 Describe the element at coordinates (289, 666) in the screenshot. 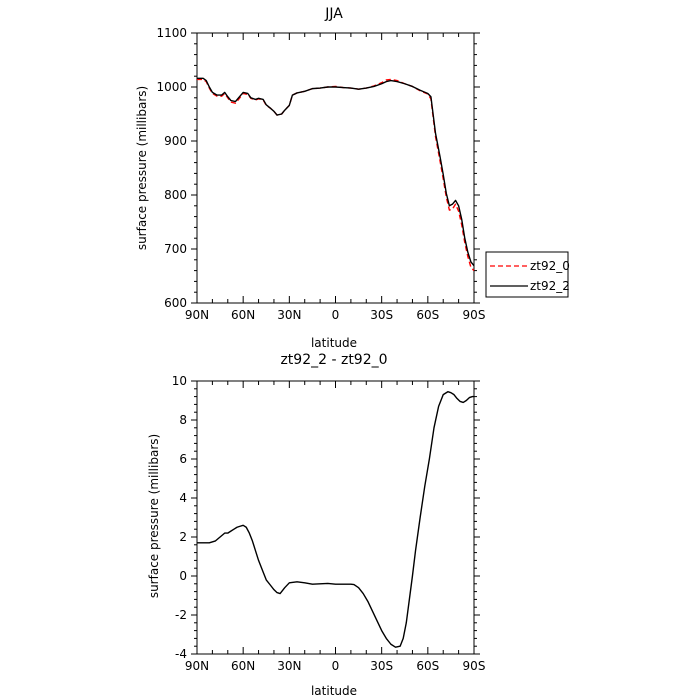

I see `chart-bottom-x-tick-label: 30N` at that location.